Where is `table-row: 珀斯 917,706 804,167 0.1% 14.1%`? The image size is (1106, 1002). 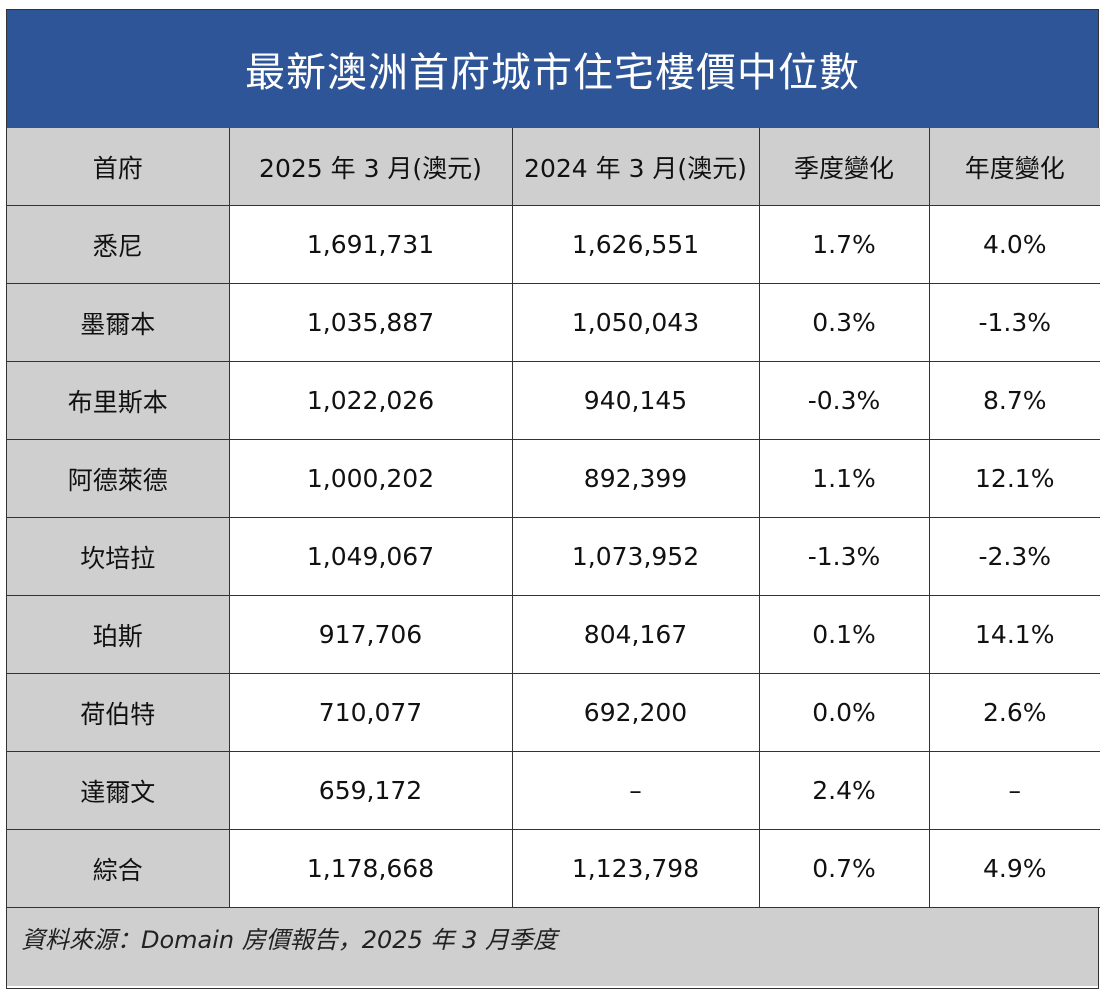
table-row: 珀斯 917,706 804,167 0.1% 14.1% is located at coordinates (553, 634).